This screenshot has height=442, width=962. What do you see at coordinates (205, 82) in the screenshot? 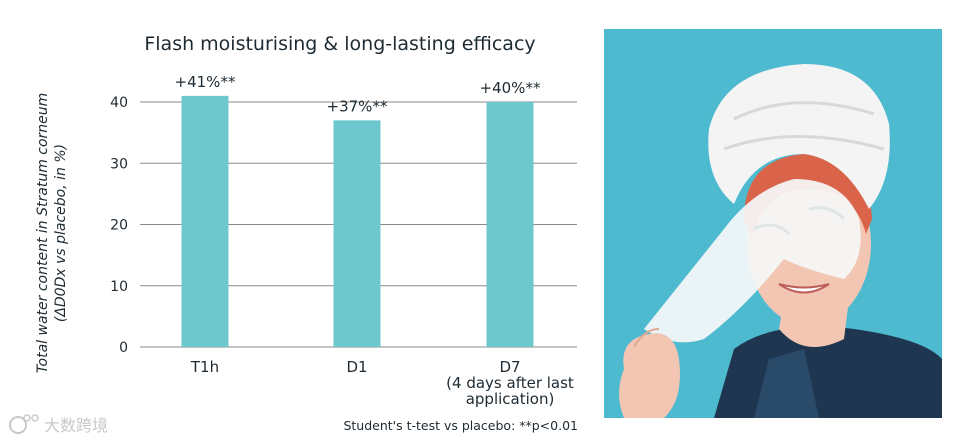
I see `bar-data-label: +41%**` at bounding box center [205, 82].